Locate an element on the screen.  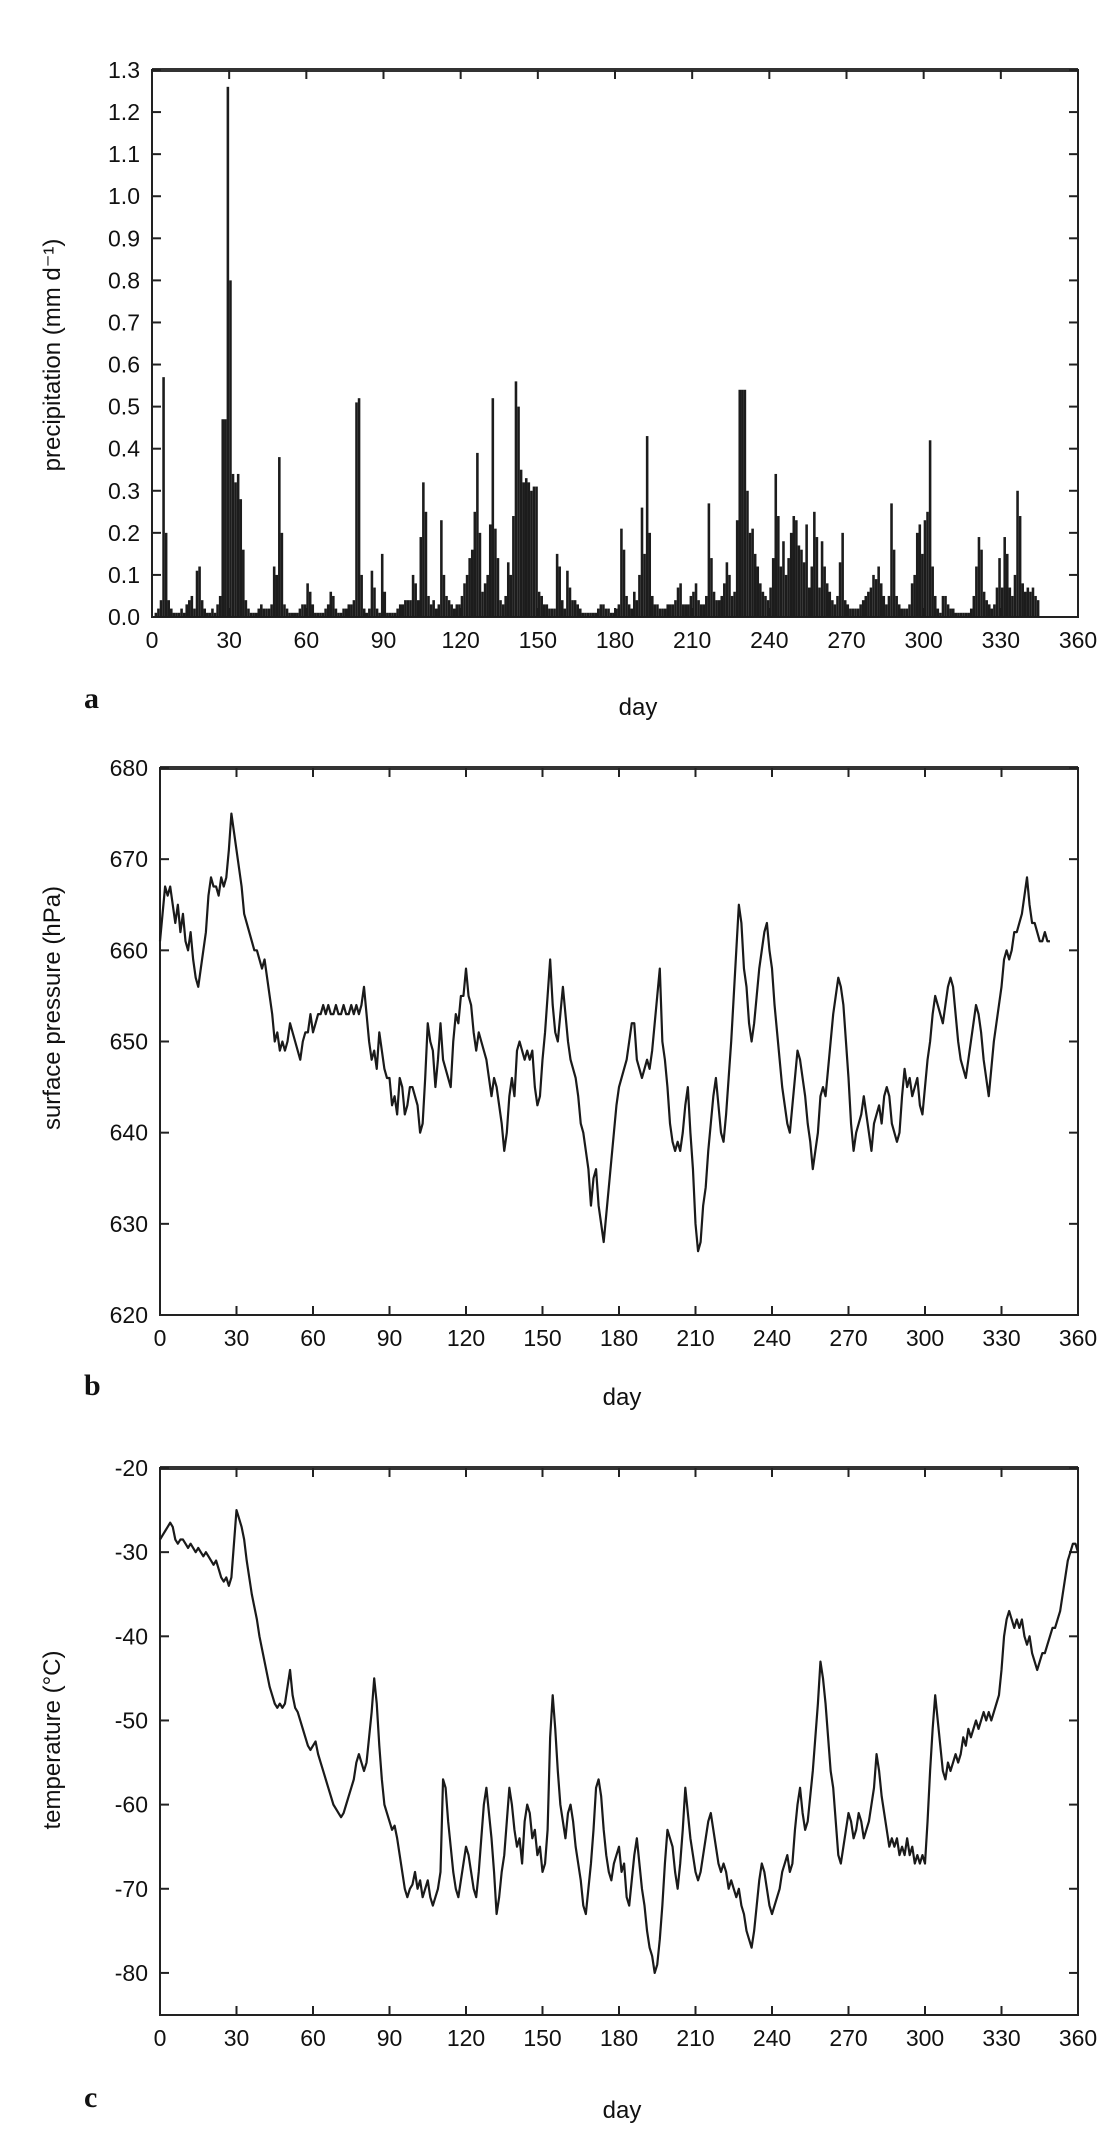
y-tick-label: 0.6 is located at coordinates (124, 365).